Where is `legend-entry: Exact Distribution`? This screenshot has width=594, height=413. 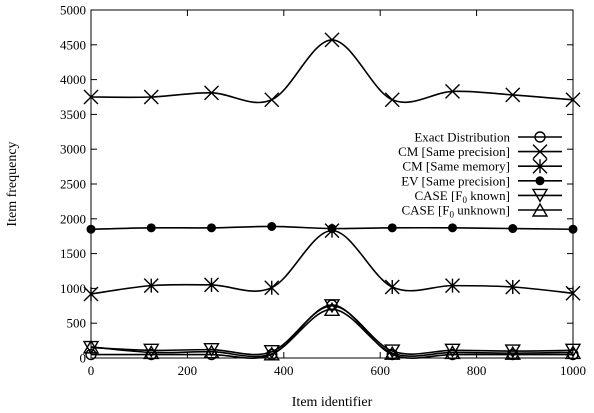 legend-entry: Exact Distribution is located at coordinates (488, 137).